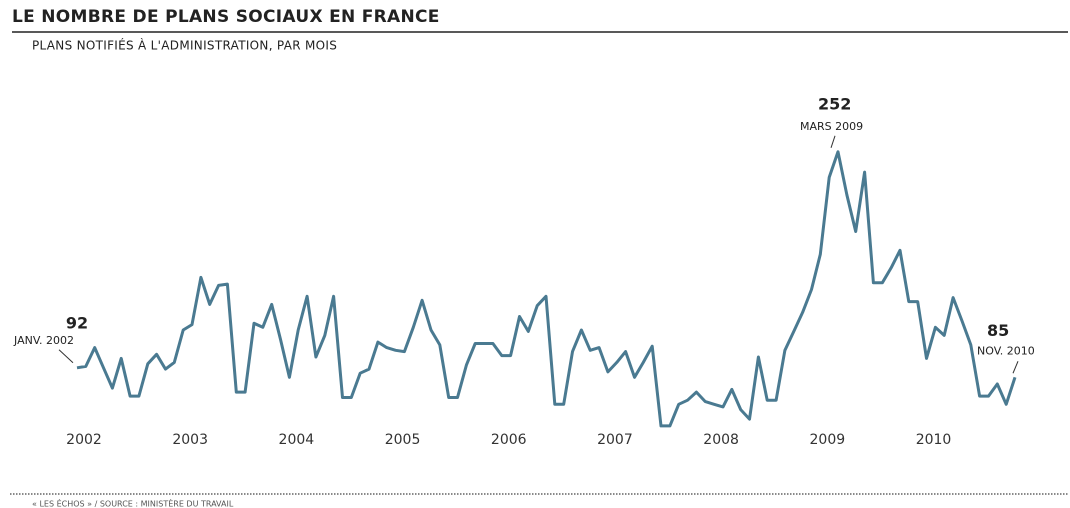 This screenshot has height=508, width=1070. What do you see at coordinates (721, 440) in the screenshot?
I see `x-tick-label: 2008` at bounding box center [721, 440].